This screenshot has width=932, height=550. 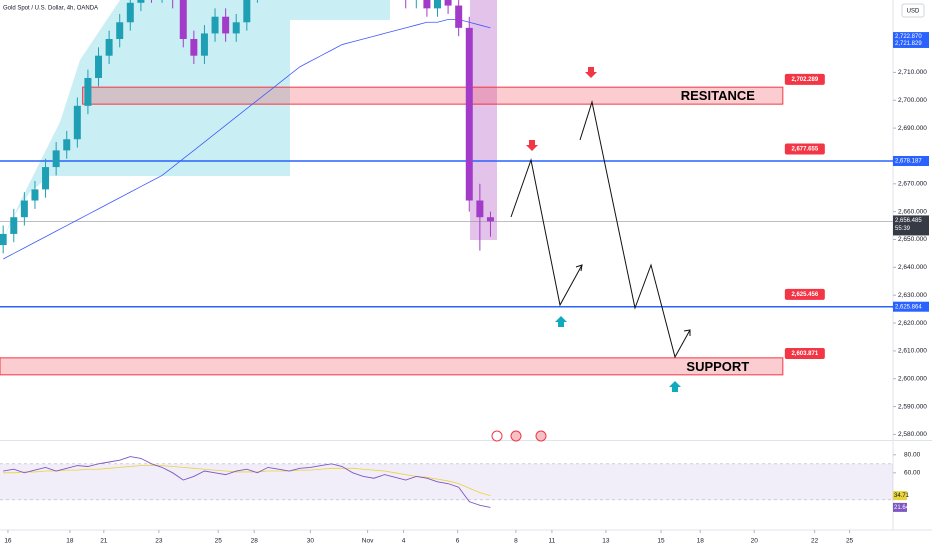 I want to click on zone-tag-label: 2,603.871, so click(x=804, y=354).